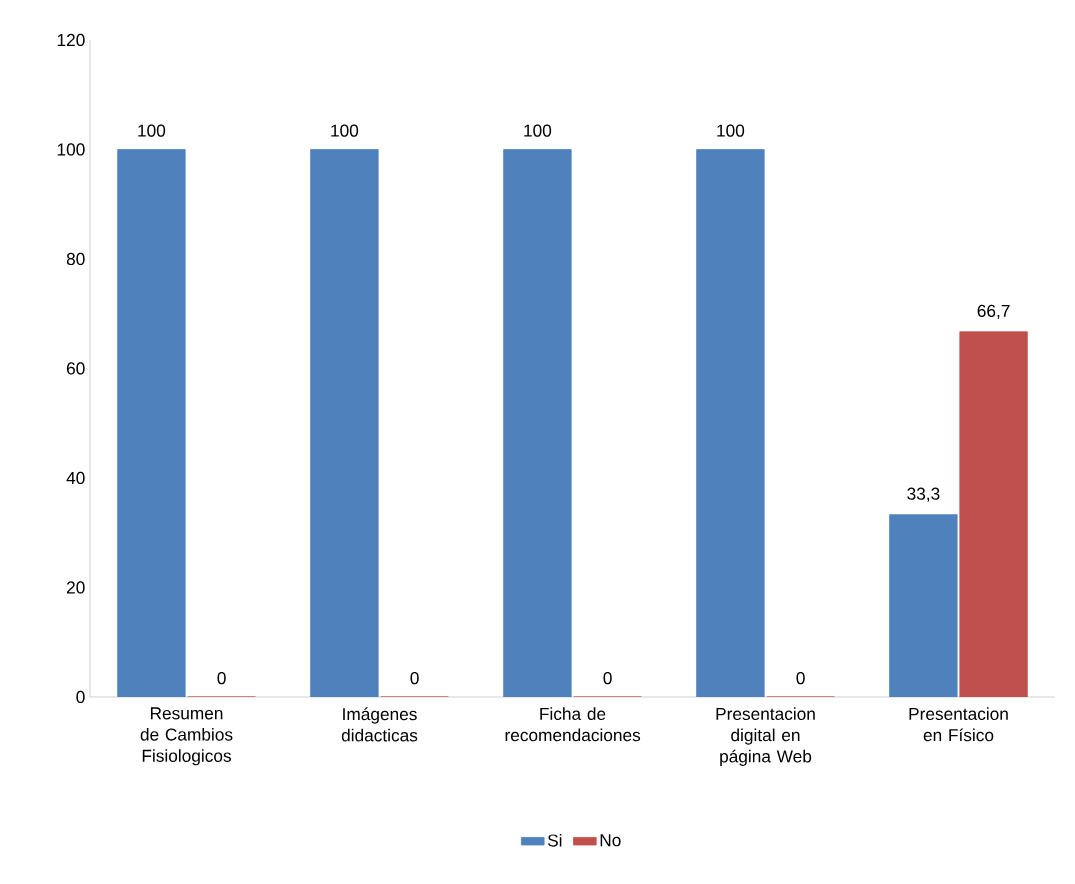 The width and height of the screenshot is (1075, 884). What do you see at coordinates (993, 514) in the screenshot?
I see `bar` at bounding box center [993, 514].